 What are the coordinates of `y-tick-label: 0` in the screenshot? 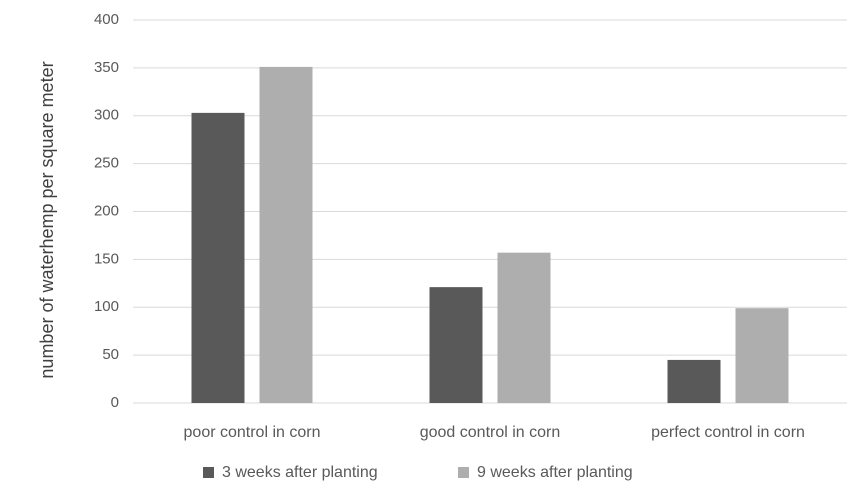 It's located at (115, 402).